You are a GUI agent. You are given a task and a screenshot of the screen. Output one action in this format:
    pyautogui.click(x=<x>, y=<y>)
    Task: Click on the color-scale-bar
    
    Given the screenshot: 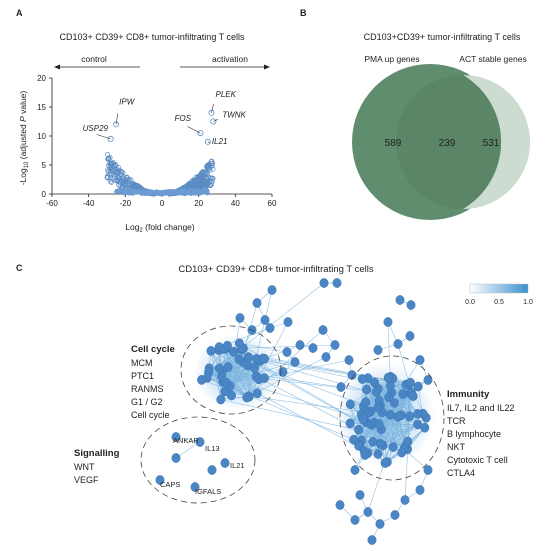 What is the action you would take?
    pyautogui.click(x=499, y=288)
    